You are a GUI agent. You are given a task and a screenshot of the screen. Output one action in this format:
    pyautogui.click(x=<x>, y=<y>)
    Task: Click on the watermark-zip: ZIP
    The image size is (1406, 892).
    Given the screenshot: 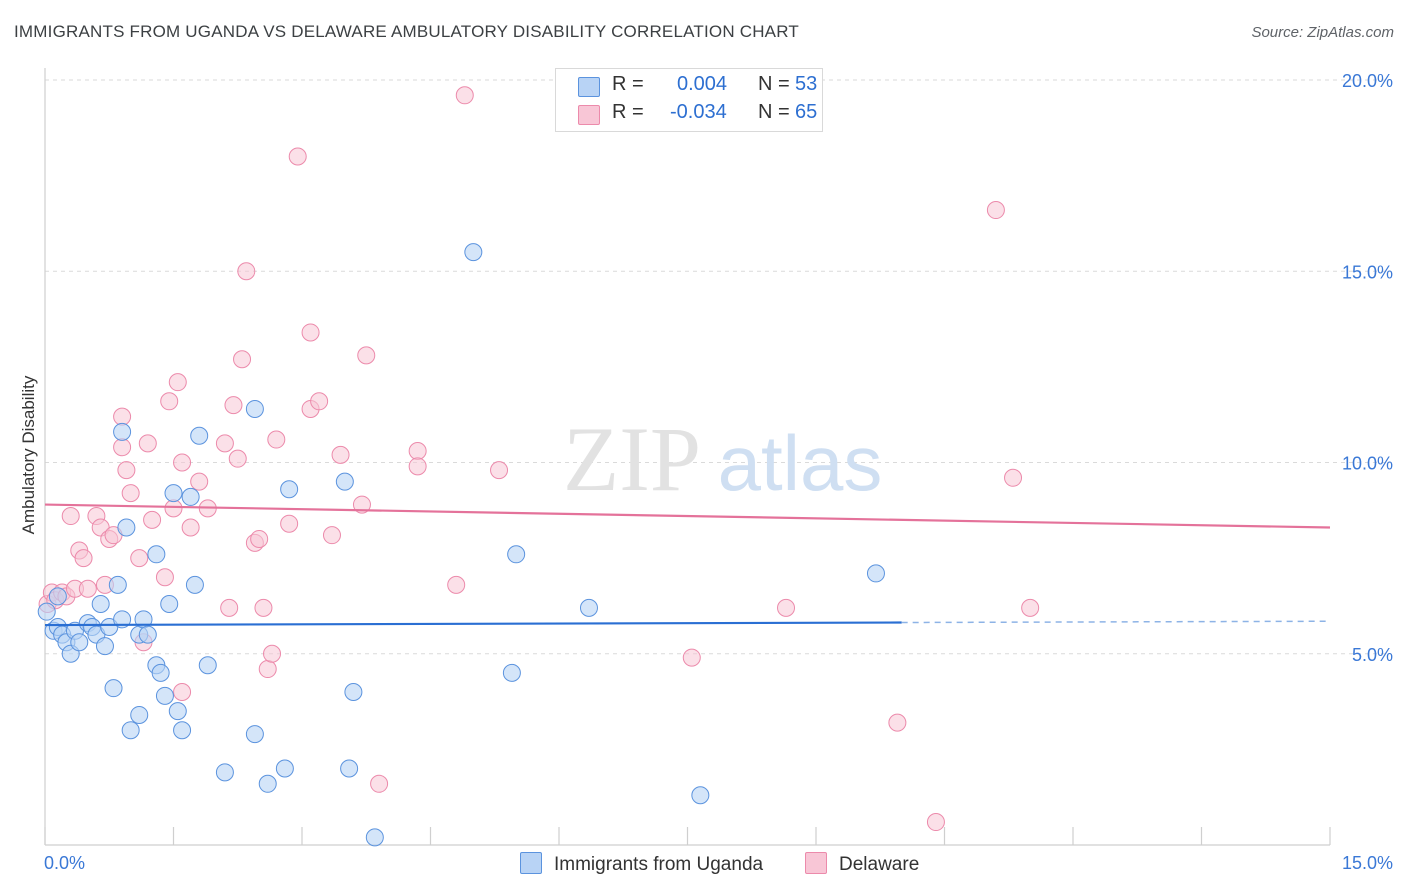 What is the action you would take?
    pyautogui.click(x=632, y=459)
    